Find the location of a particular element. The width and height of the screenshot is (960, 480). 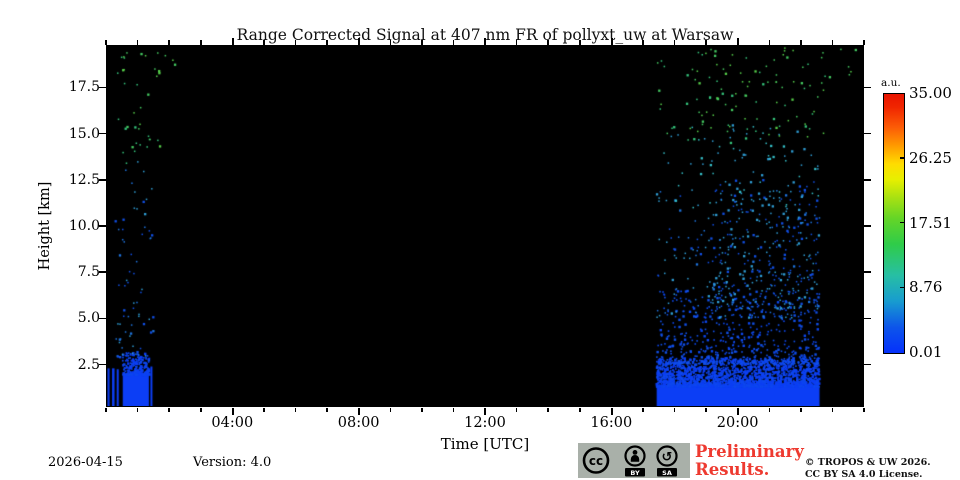

x-tick-label: 16:00 is located at coordinates (611, 423).